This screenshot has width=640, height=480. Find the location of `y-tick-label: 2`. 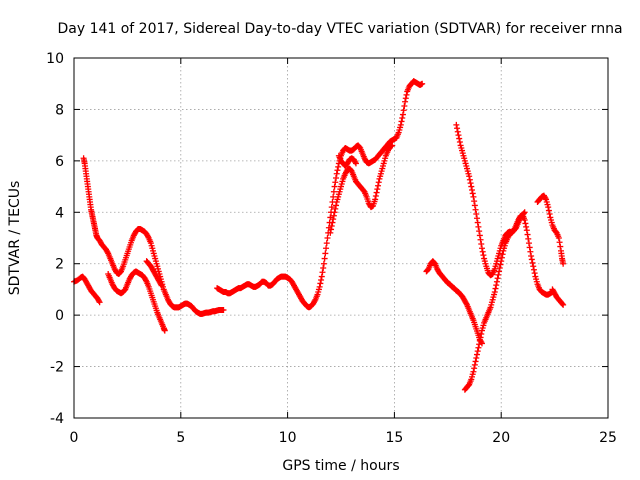

y-tick-label: 2 is located at coordinates (59, 265).